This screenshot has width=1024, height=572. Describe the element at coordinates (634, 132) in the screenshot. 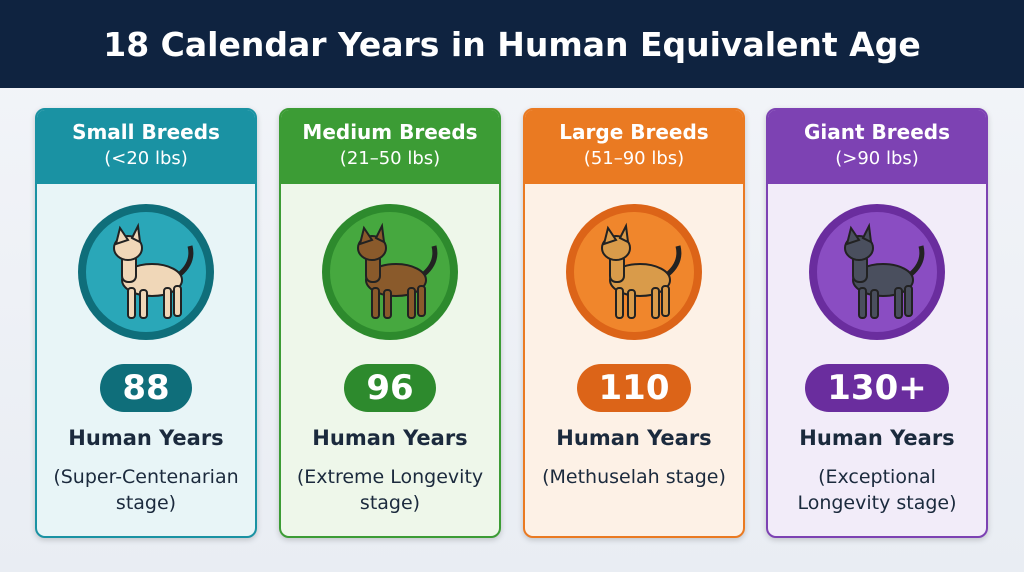

I see `breed-name: Large Breeds` at that location.